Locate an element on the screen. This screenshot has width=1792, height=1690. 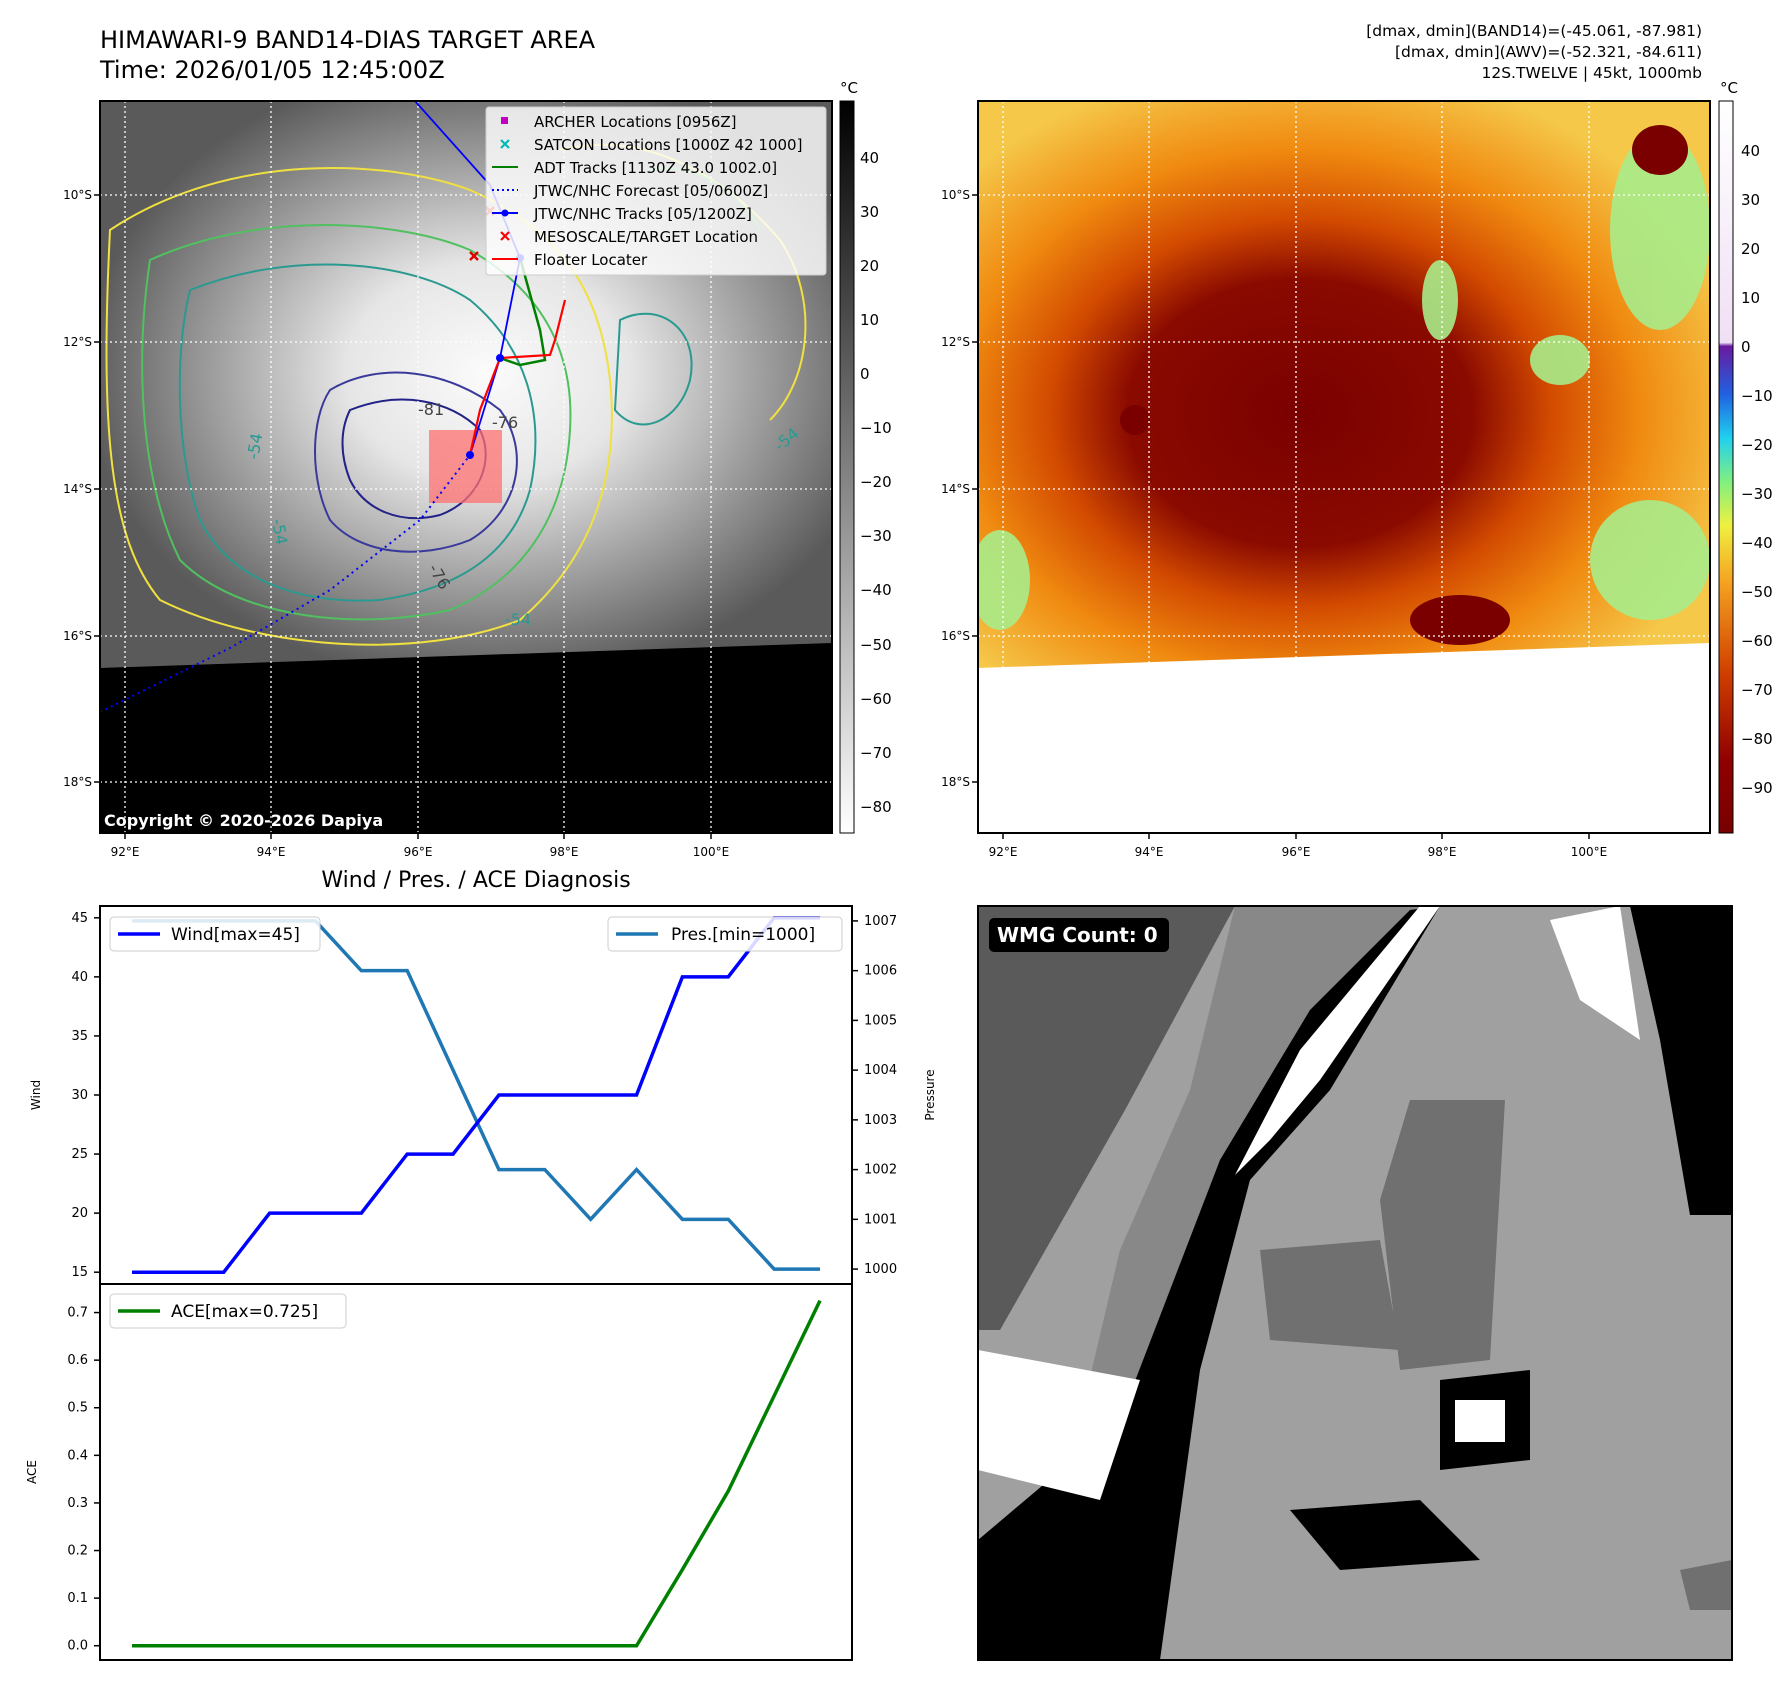
legend-label: SATCON Locations [1000Z 42 1000] is located at coordinates (668, 145).